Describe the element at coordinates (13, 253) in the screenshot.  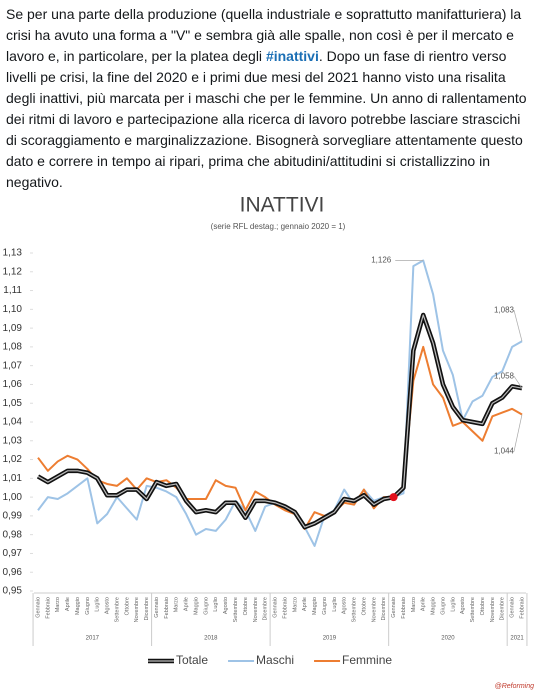
I see `y-tick-label: 1,13` at that location.